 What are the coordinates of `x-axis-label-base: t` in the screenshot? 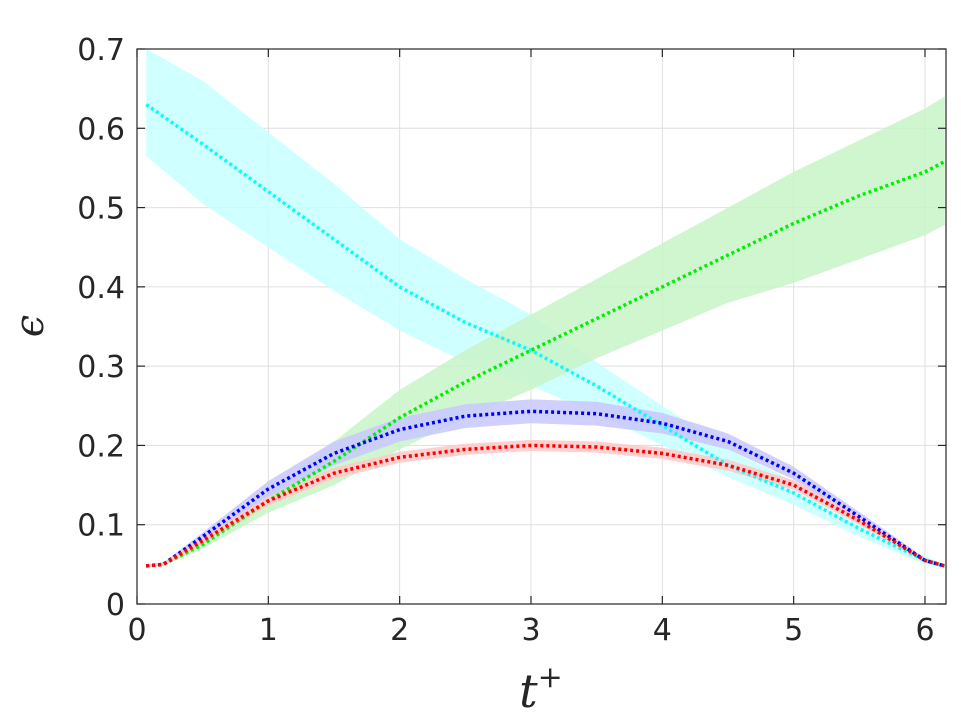 It's located at (528, 691).